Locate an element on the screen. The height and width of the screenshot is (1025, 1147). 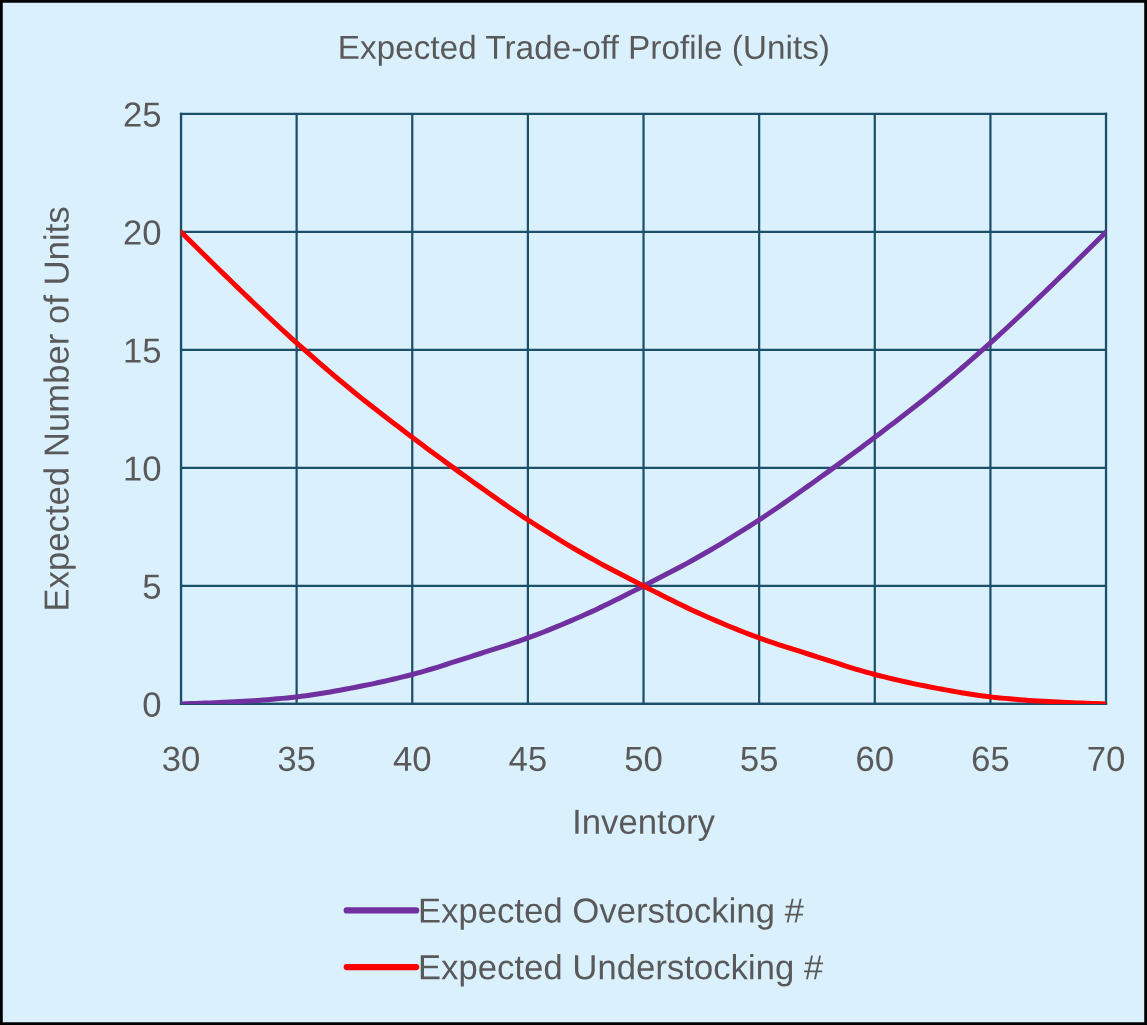
x-axis-title: Inventory is located at coordinates (645, 825).